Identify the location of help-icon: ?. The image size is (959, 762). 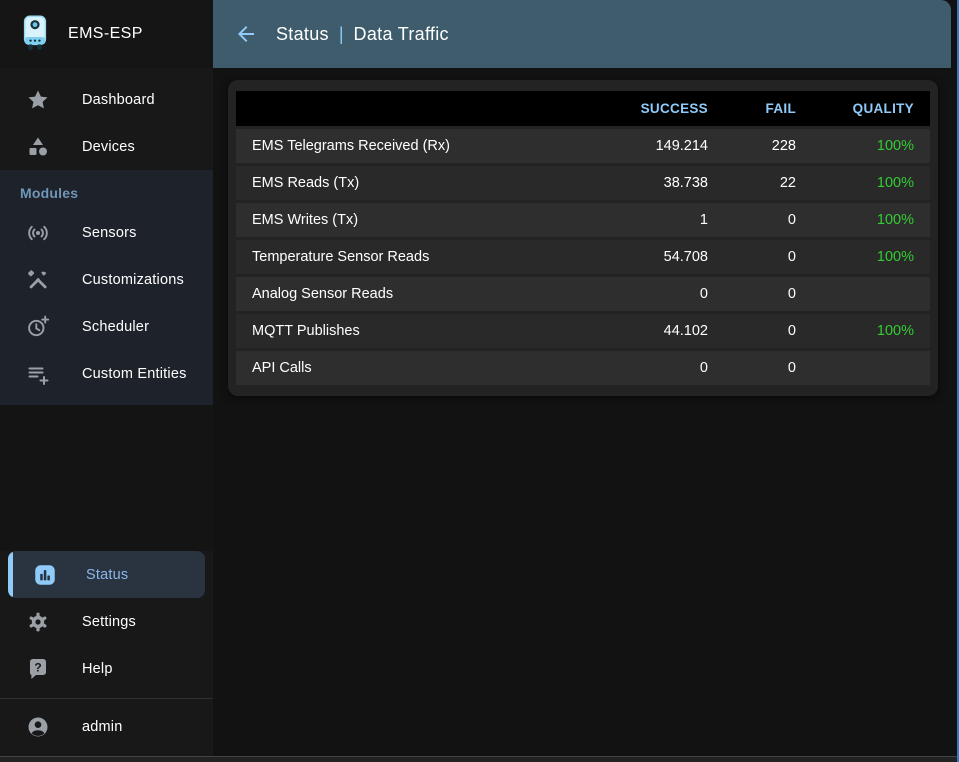
(38, 669).